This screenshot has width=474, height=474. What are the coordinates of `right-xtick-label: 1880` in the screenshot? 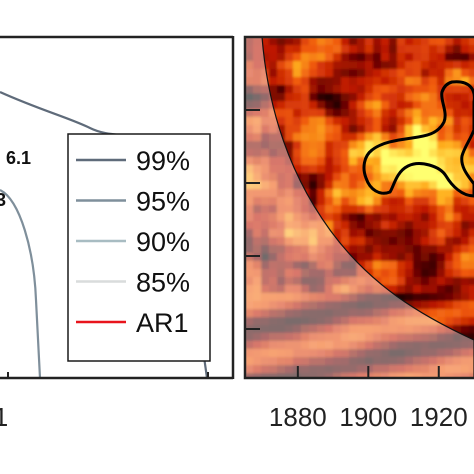 It's located at (298, 417).